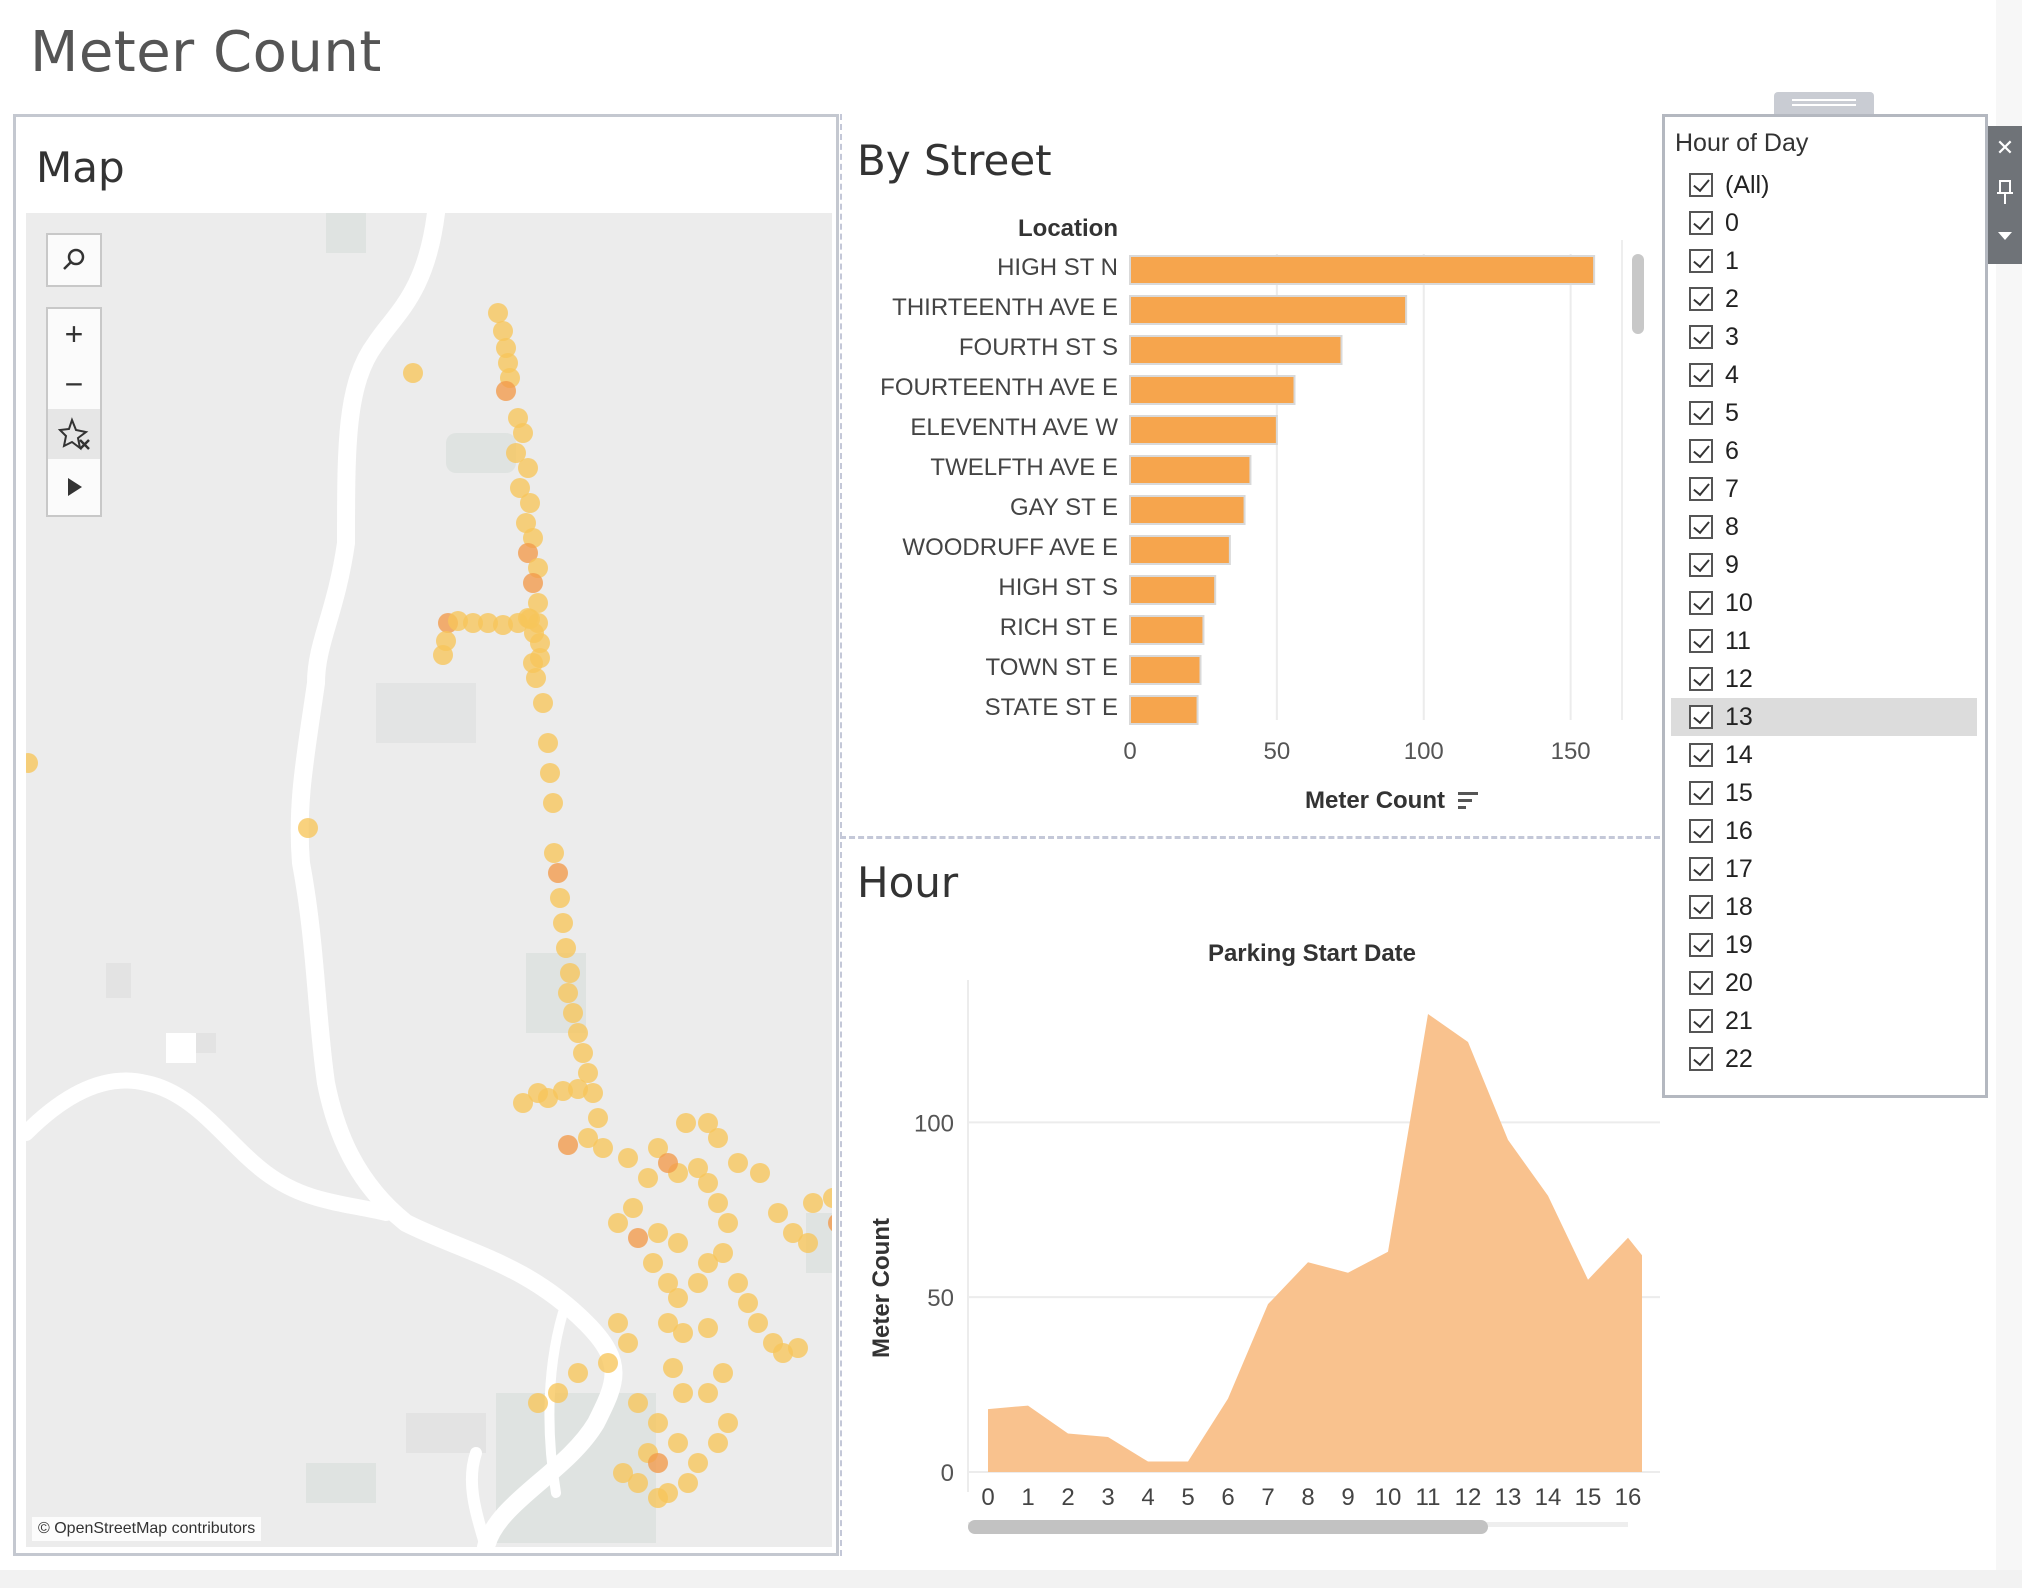  Describe the element at coordinates (1468, 800) in the screenshot. I see `sort-descending-icon` at that location.